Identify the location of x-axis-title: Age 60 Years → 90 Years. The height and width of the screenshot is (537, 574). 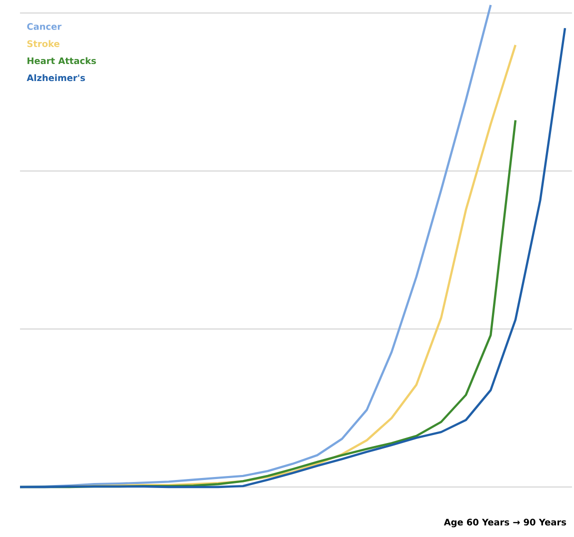
(505, 523).